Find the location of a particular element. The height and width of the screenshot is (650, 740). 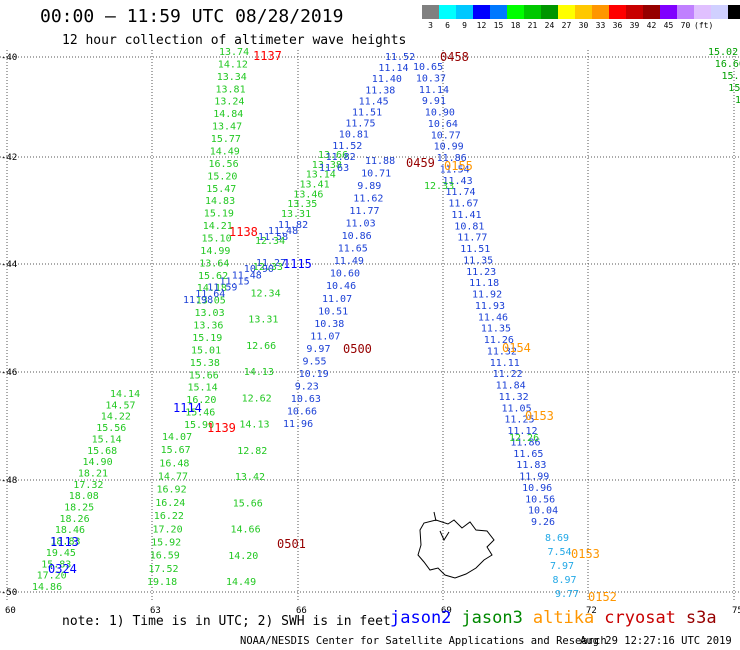

swh-value: 11.93 is located at coordinates (490, 306).